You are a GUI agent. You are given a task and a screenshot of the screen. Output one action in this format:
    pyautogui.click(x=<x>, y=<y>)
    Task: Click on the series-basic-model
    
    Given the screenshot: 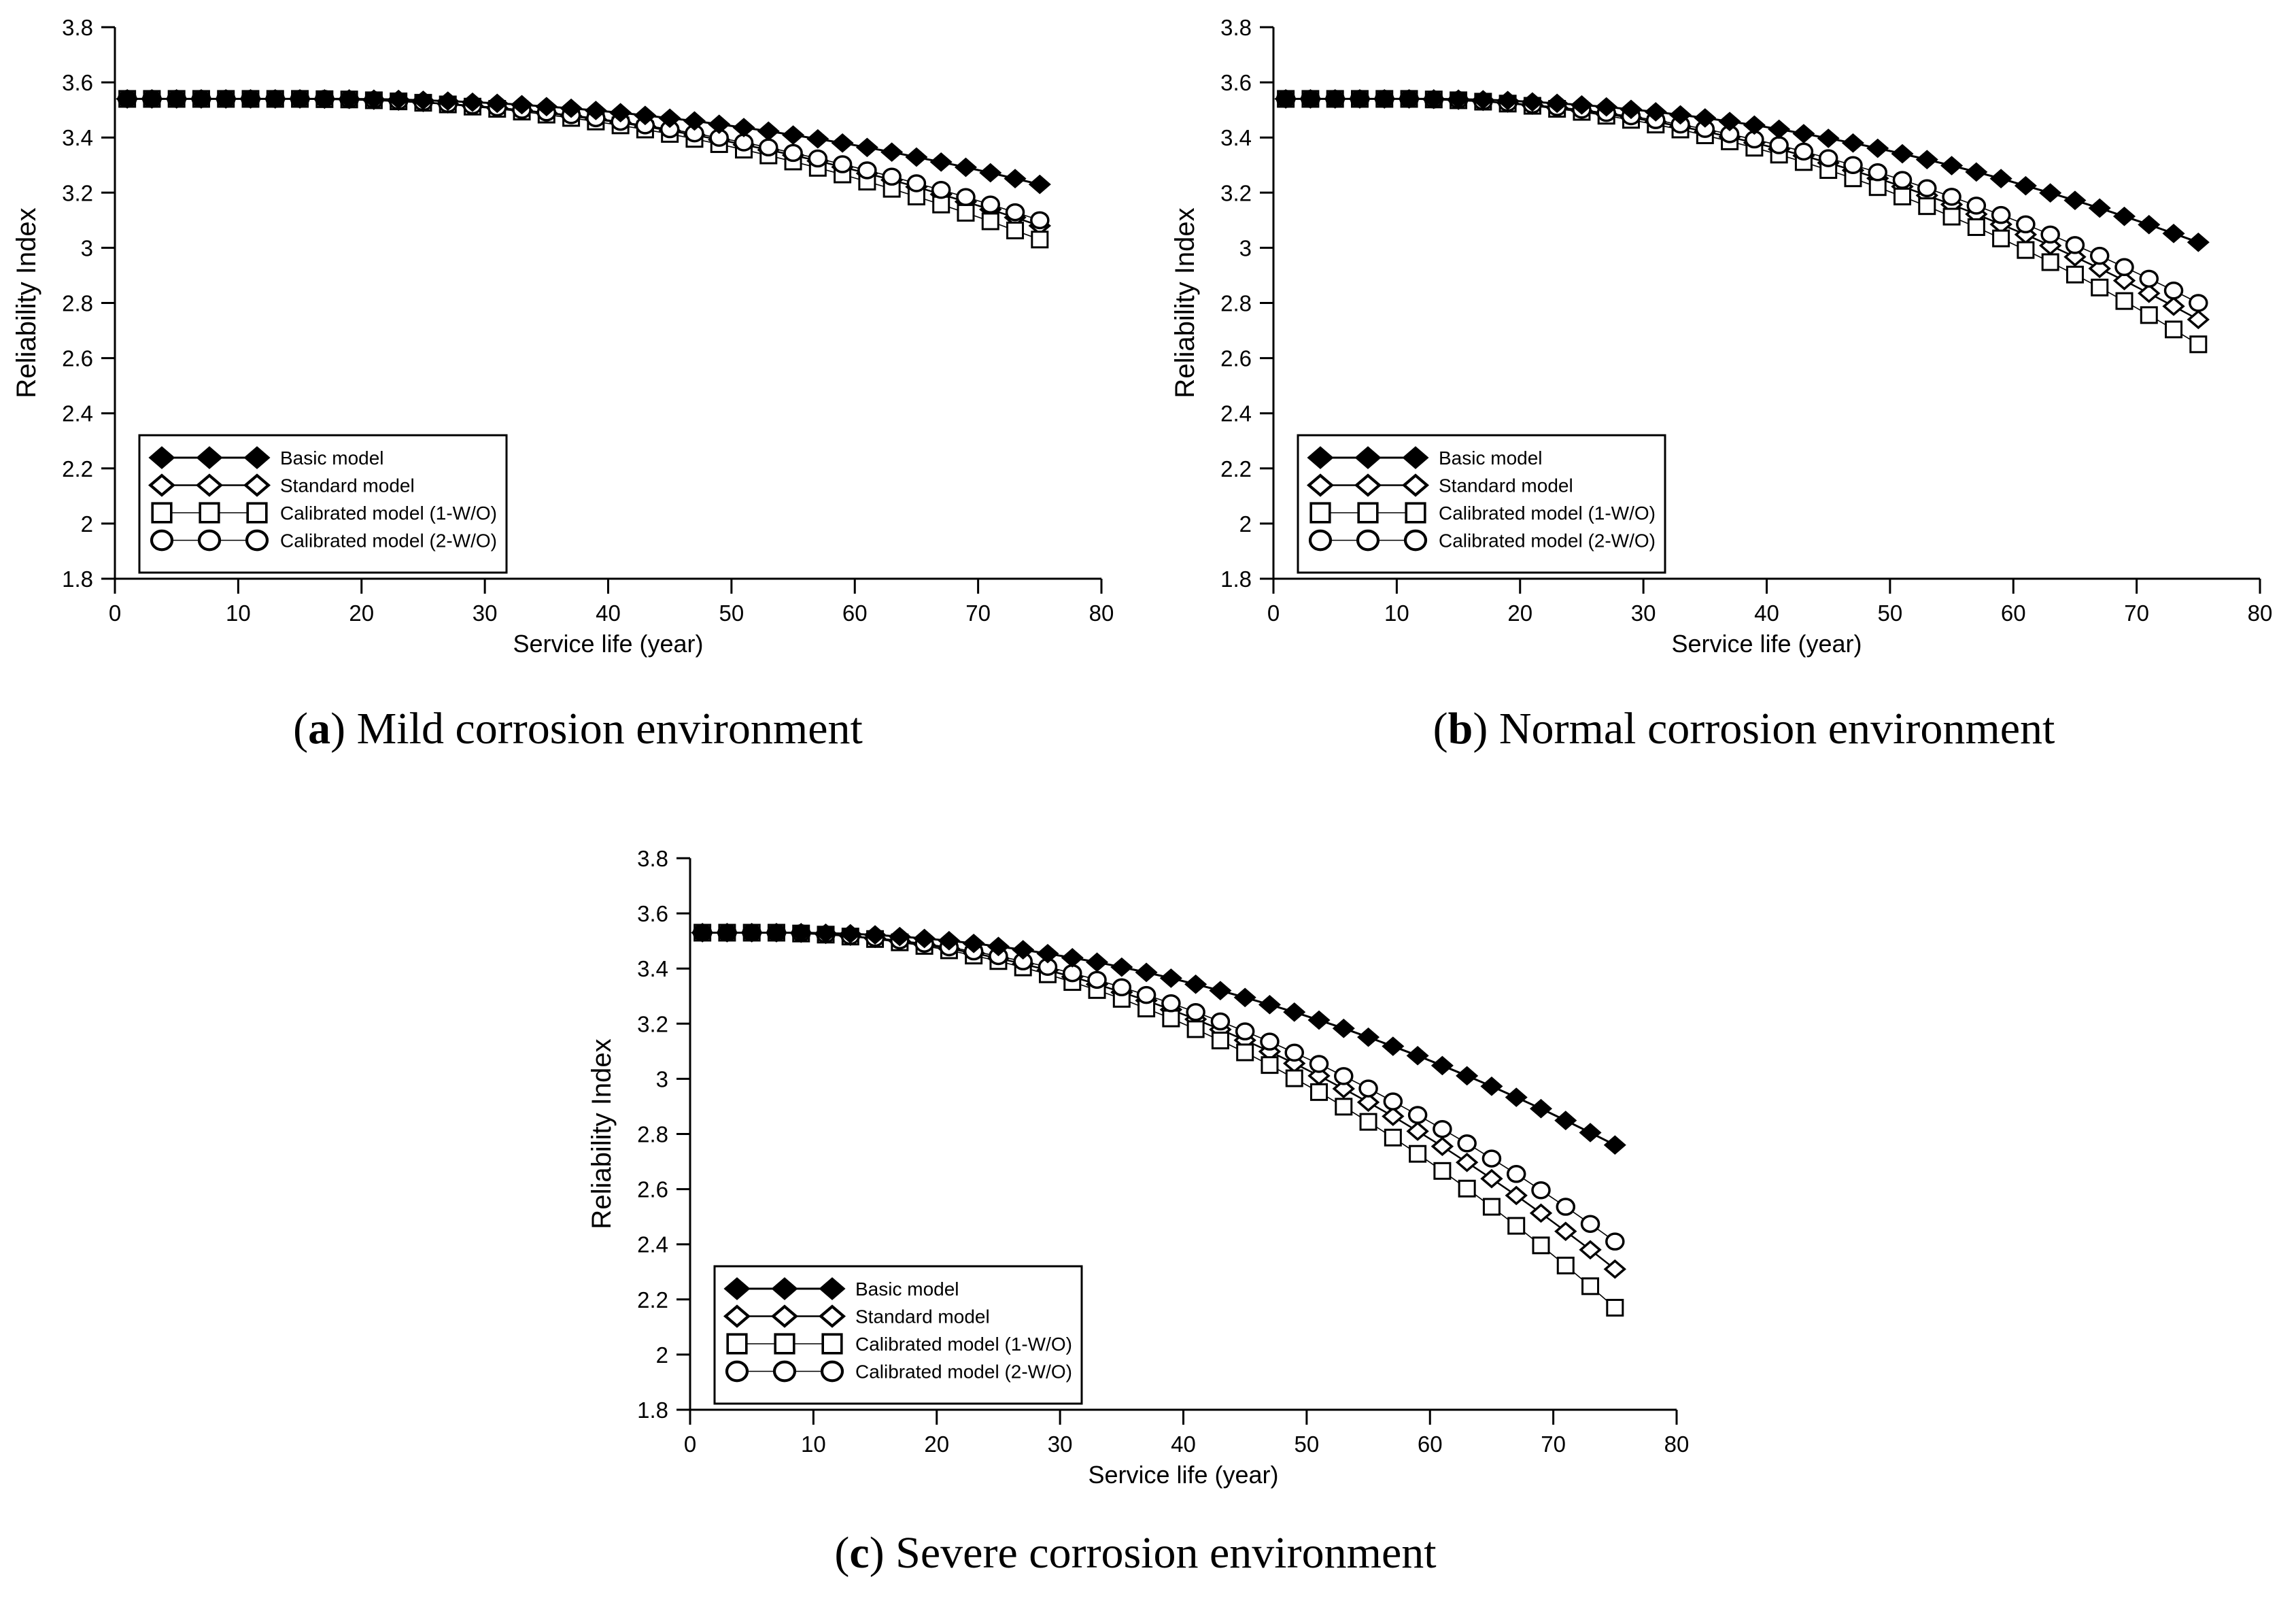 What is the action you would take?
    pyautogui.click(x=1158, y=1039)
    